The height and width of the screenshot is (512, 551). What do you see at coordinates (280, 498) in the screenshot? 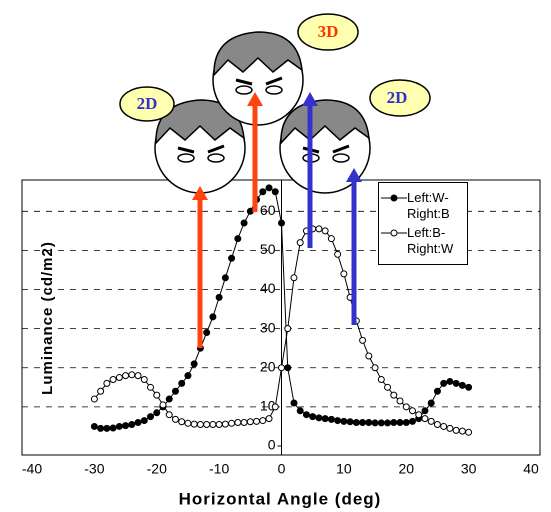
I see `x-axis-title: Horizontal Angle (deg)` at bounding box center [280, 498].